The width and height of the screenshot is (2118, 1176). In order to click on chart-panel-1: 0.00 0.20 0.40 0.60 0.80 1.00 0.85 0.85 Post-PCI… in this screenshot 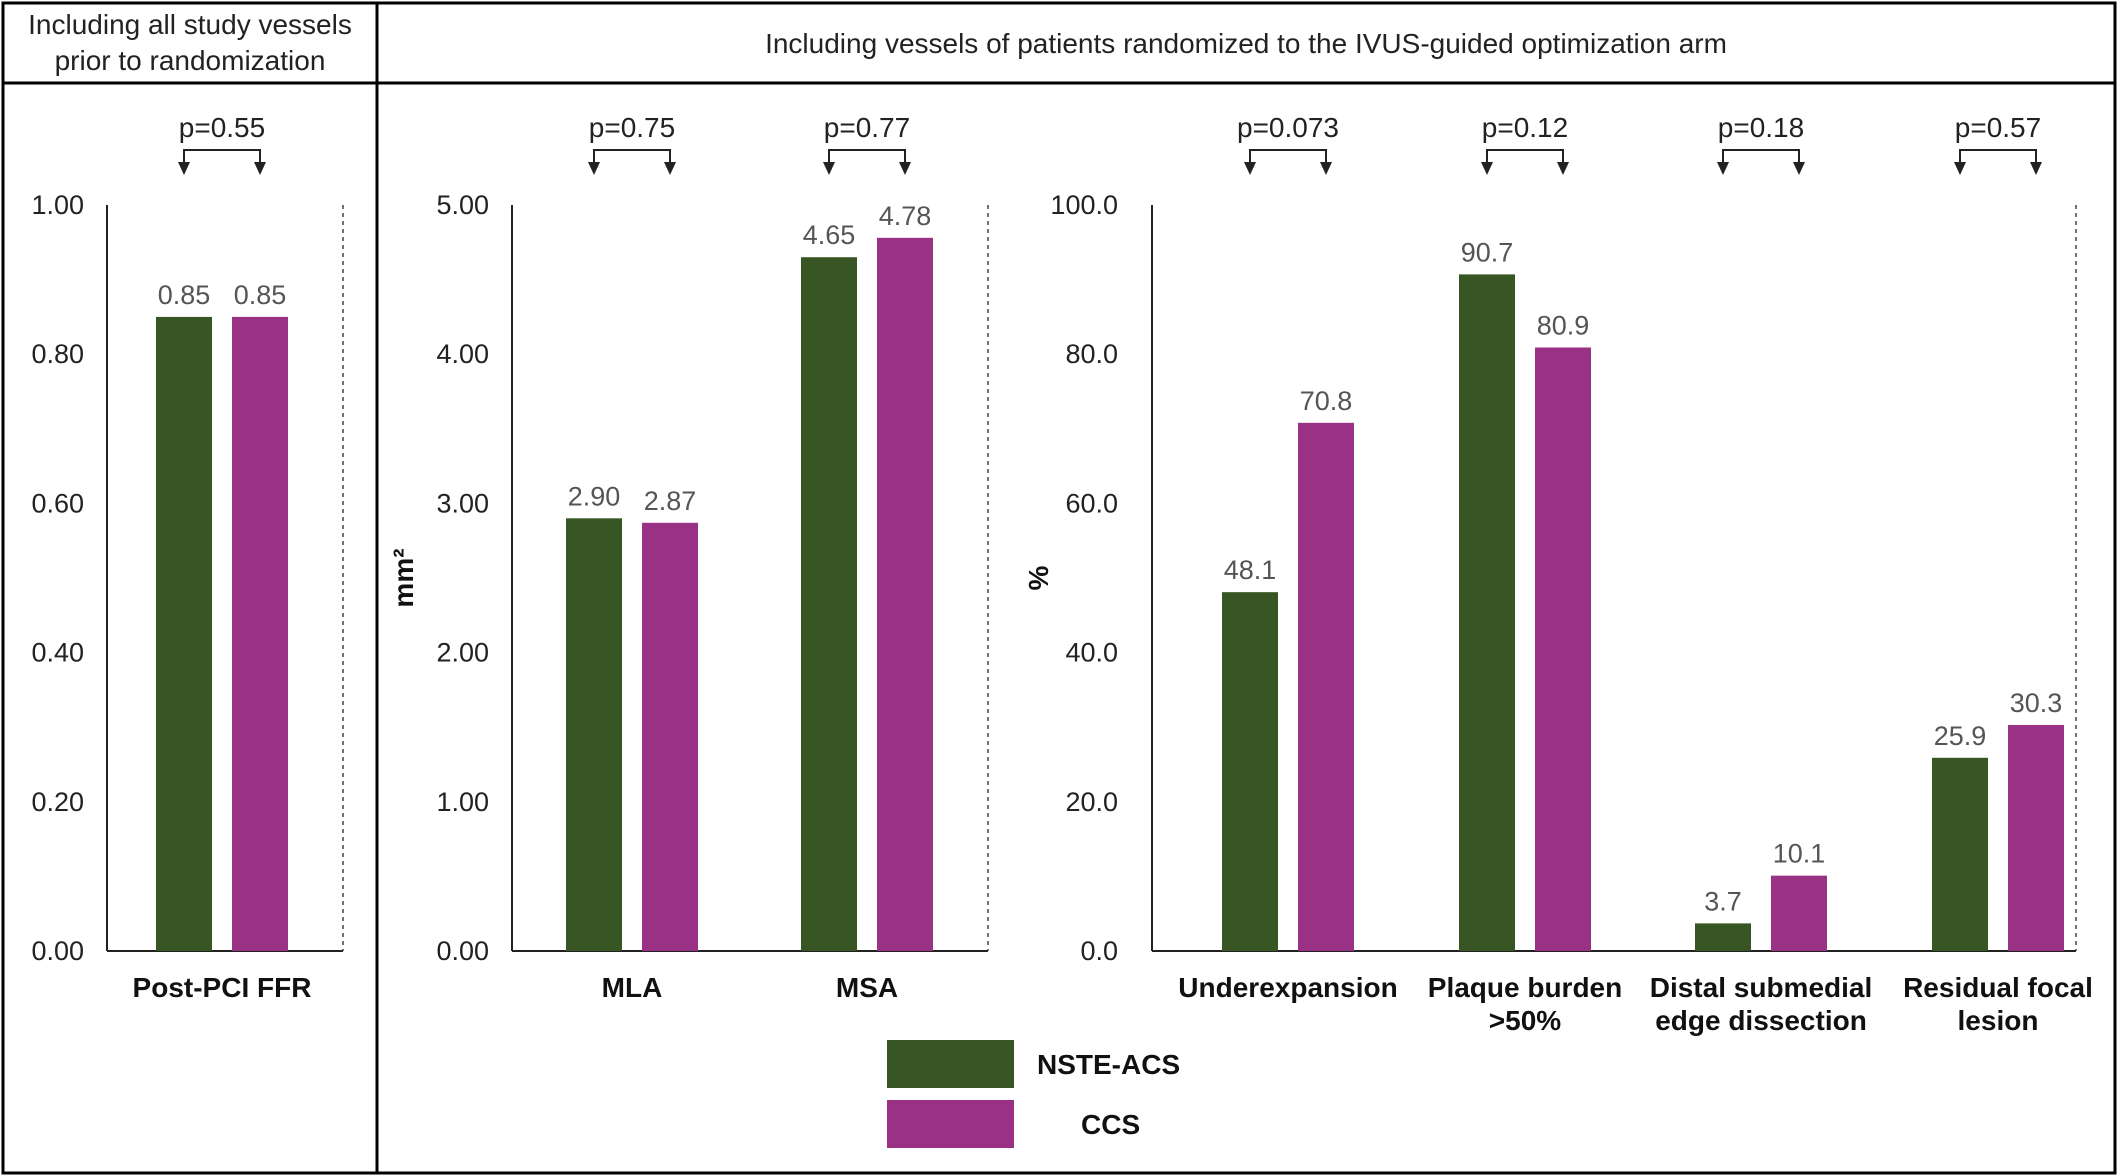, I will do `click(187, 557)`.